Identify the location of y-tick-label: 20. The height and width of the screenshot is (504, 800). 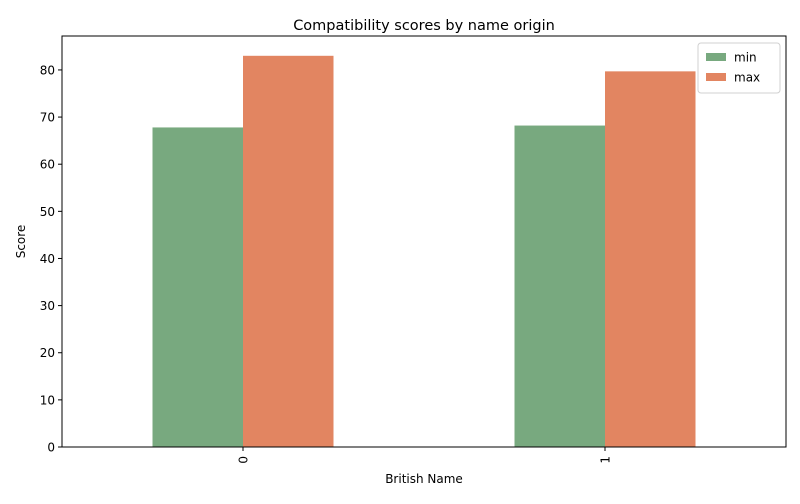
(47, 353).